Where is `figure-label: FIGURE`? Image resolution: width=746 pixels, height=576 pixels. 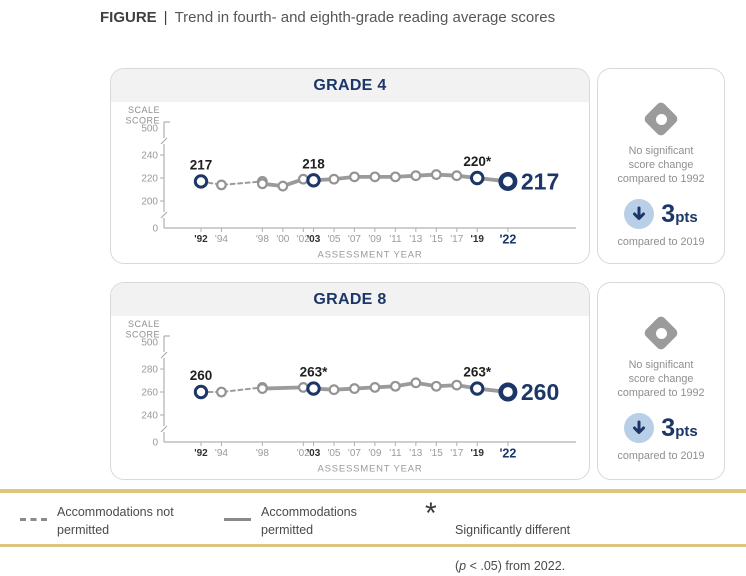
figure-label: FIGURE is located at coordinates (128, 17).